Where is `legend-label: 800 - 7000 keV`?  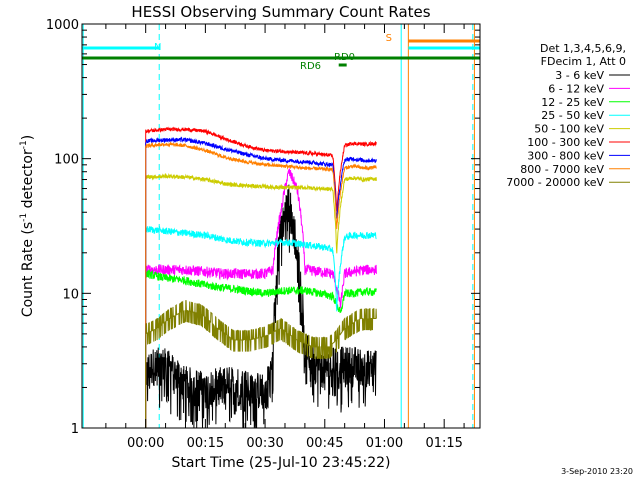
legend-label: 800 - 7000 keV is located at coordinates (562, 169).